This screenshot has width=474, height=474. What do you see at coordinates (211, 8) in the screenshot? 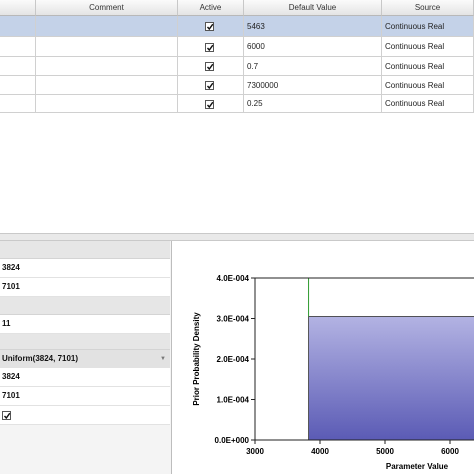
I see `column-header: Active` at bounding box center [211, 8].